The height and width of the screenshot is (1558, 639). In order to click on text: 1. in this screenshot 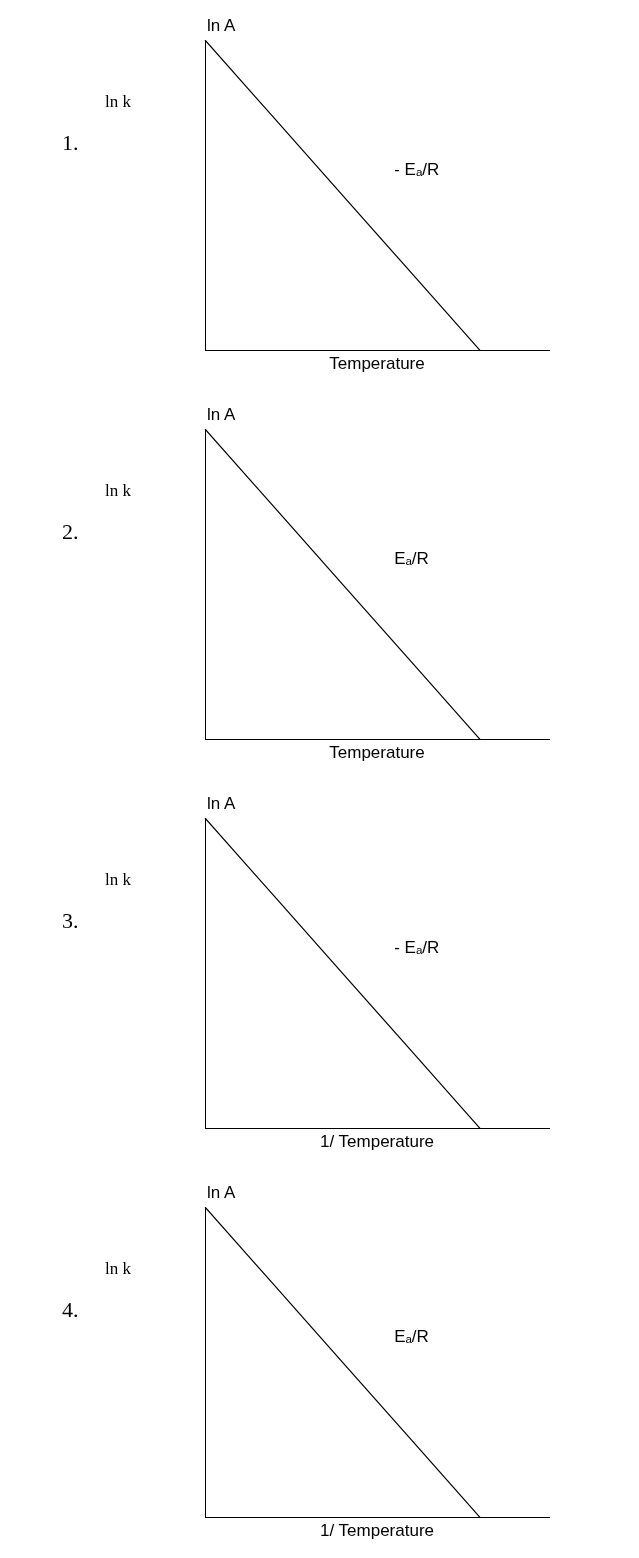, I will do `click(70, 143)`.